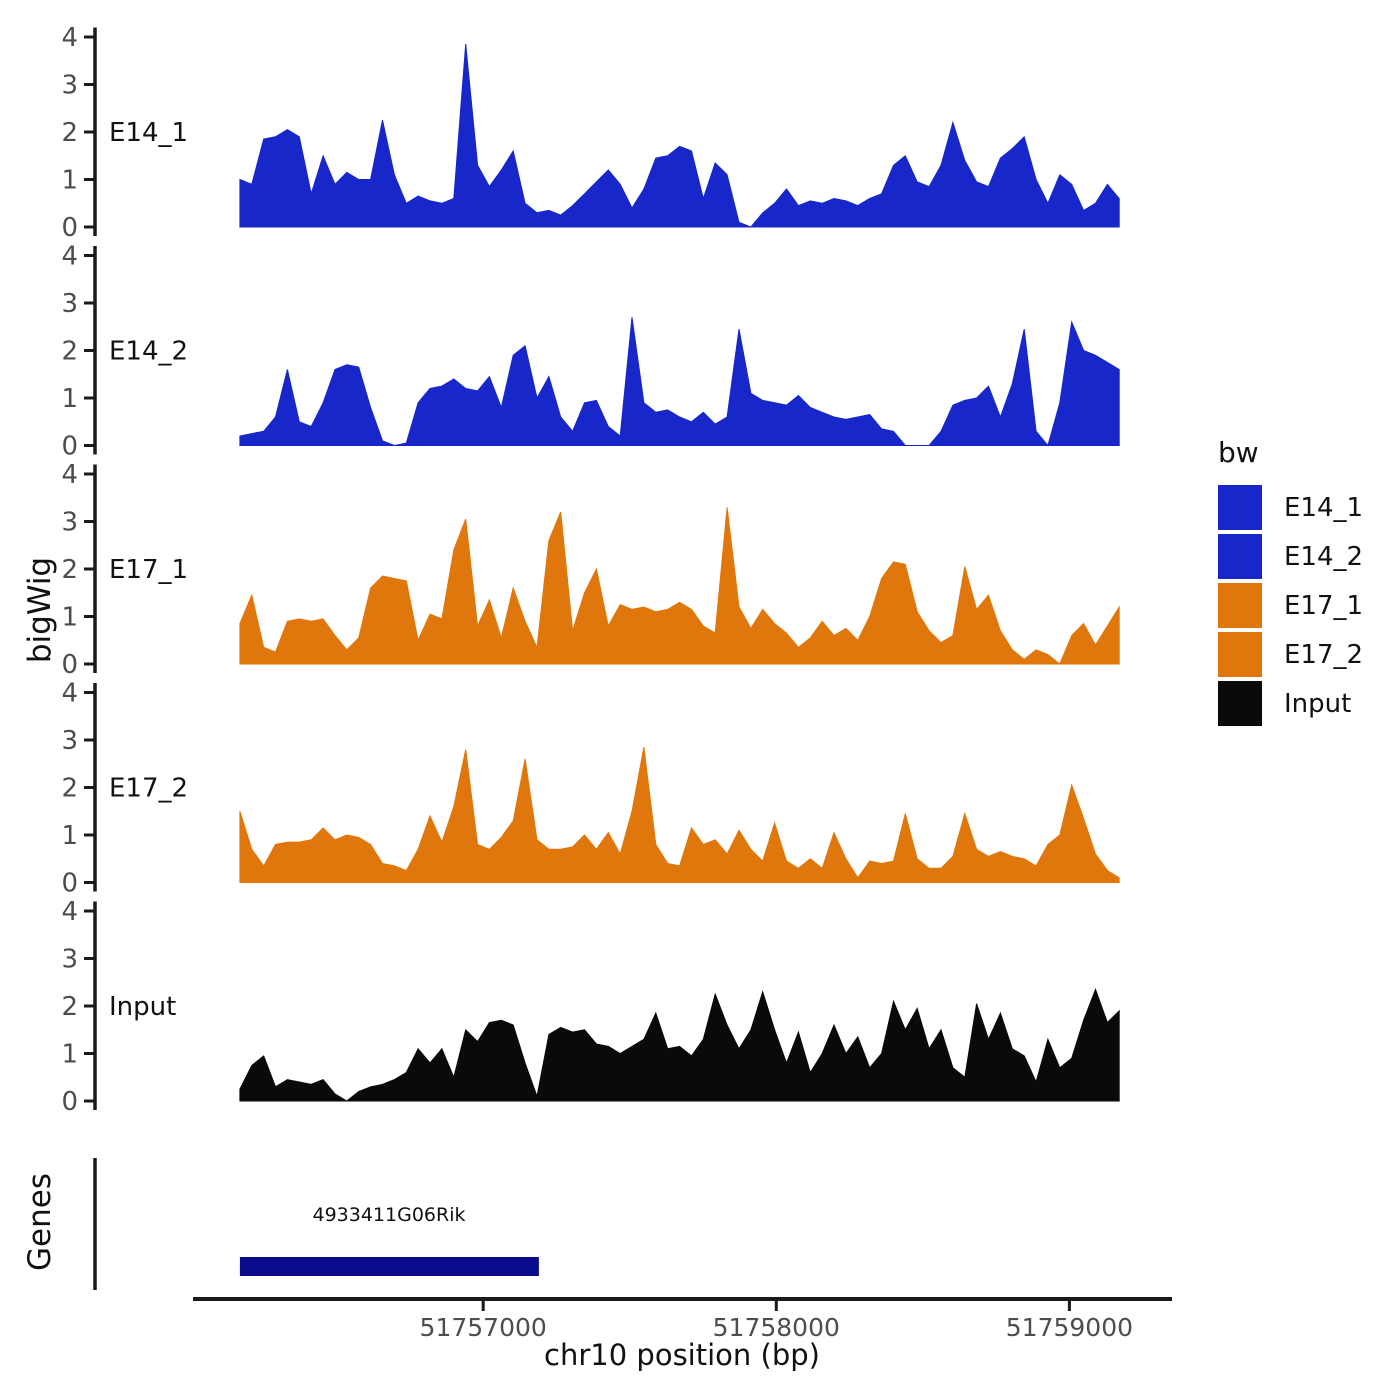 The image size is (1400, 1400). What do you see at coordinates (148, 570) in the screenshot?
I see `track-strip-label: E17_1` at bounding box center [148, 570].